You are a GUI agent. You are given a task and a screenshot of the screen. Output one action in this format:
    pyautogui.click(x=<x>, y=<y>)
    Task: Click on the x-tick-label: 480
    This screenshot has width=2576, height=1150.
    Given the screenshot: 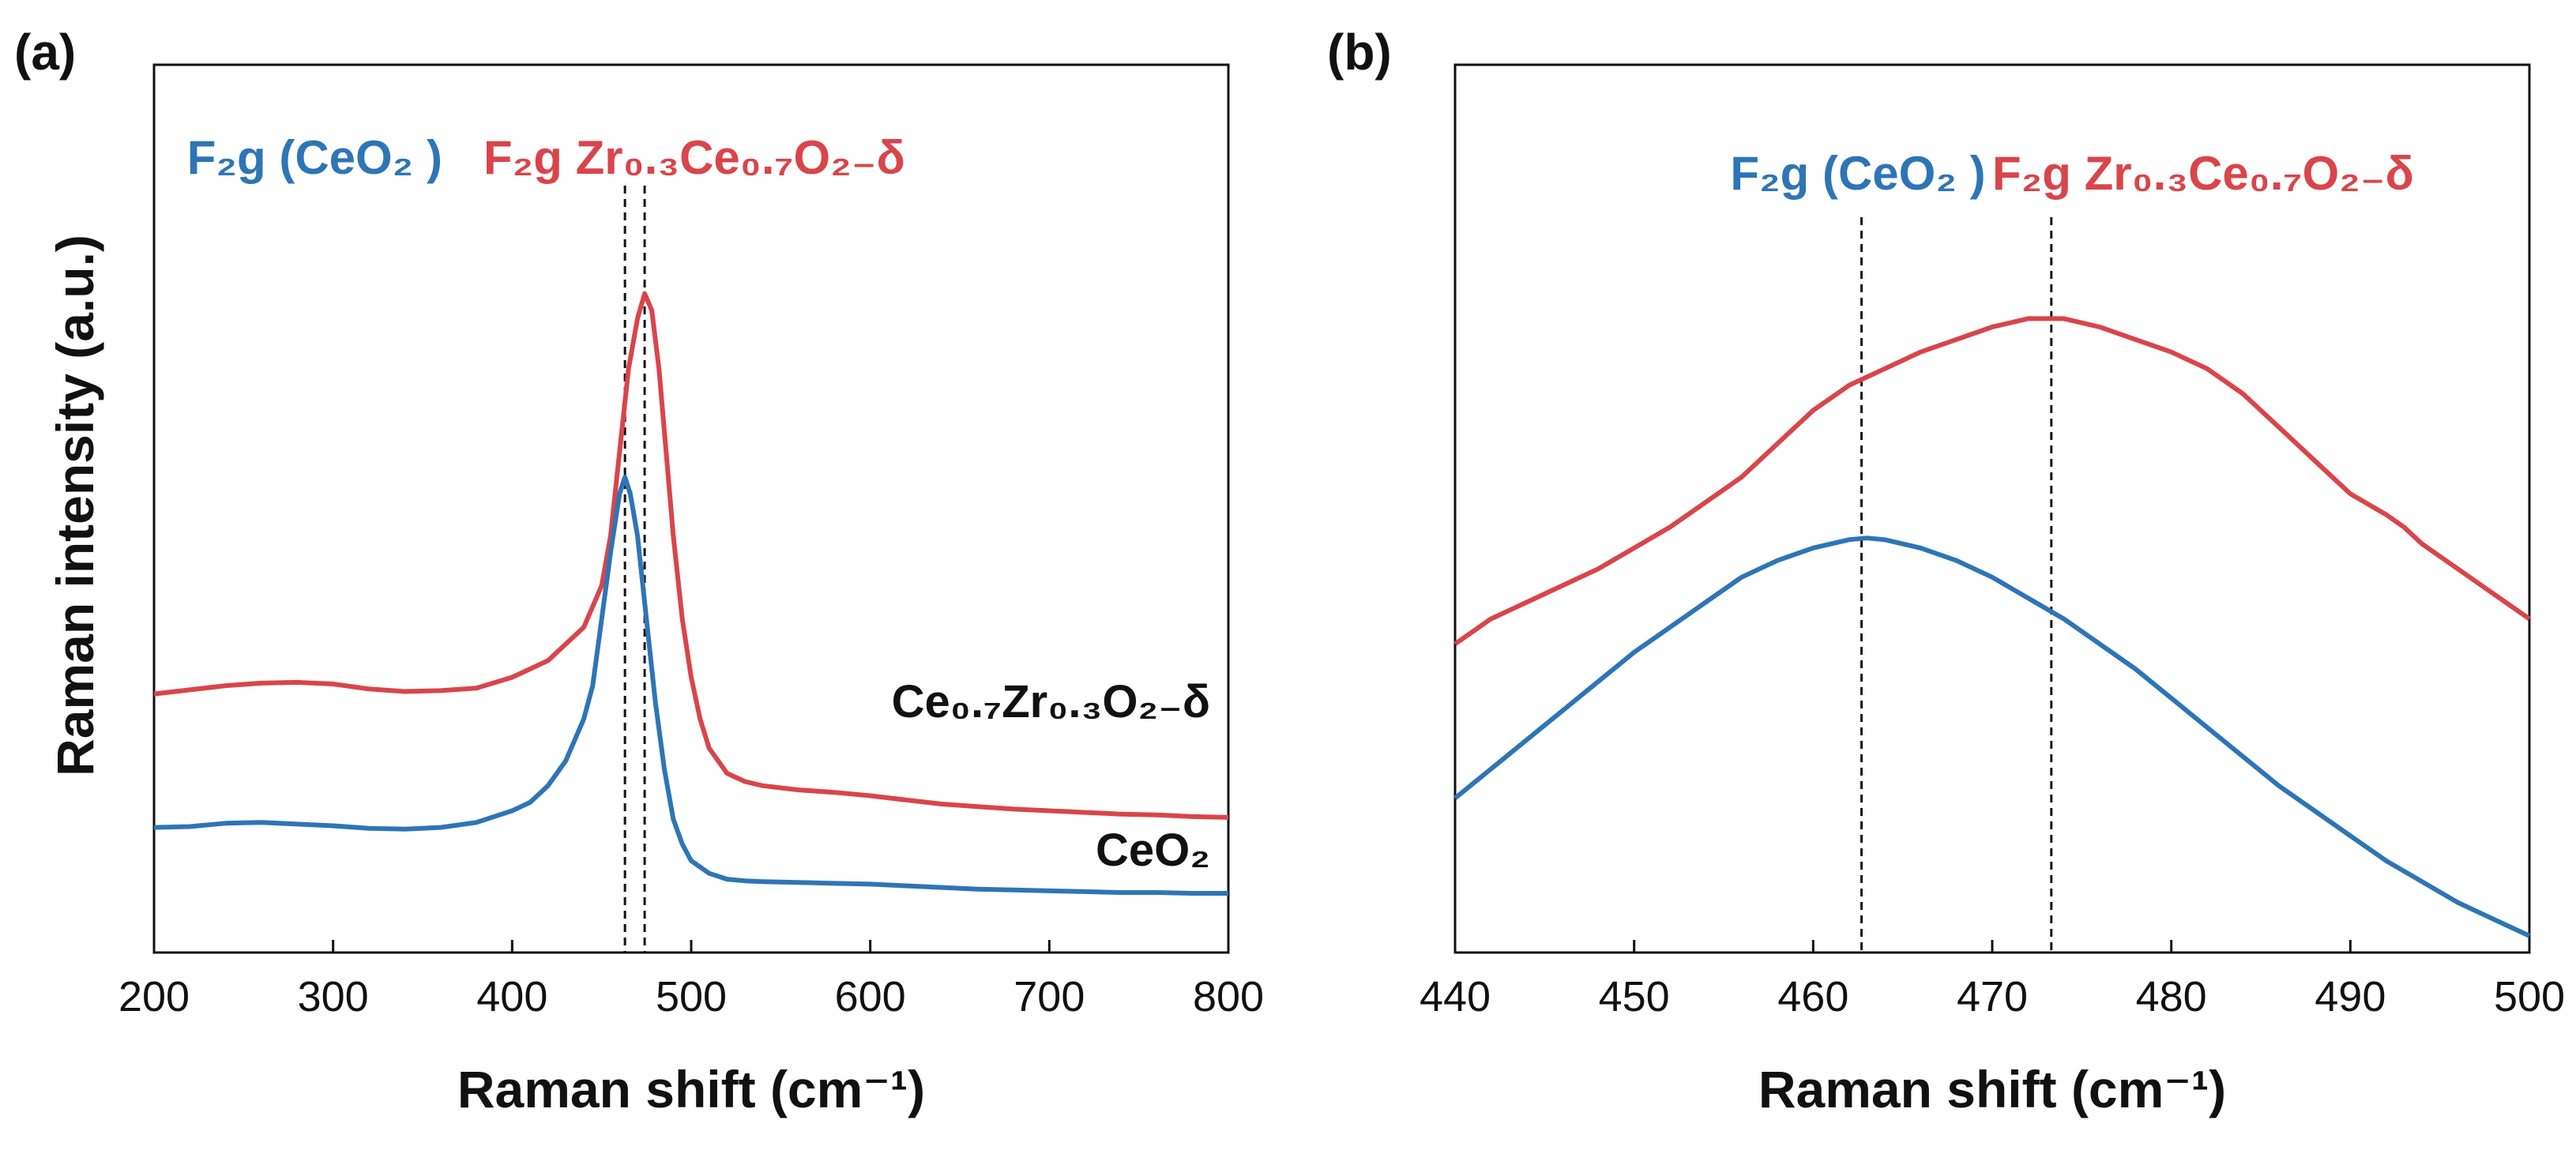 What is the action you would take?
    pyautogui.click(x=2171, y=996)
    